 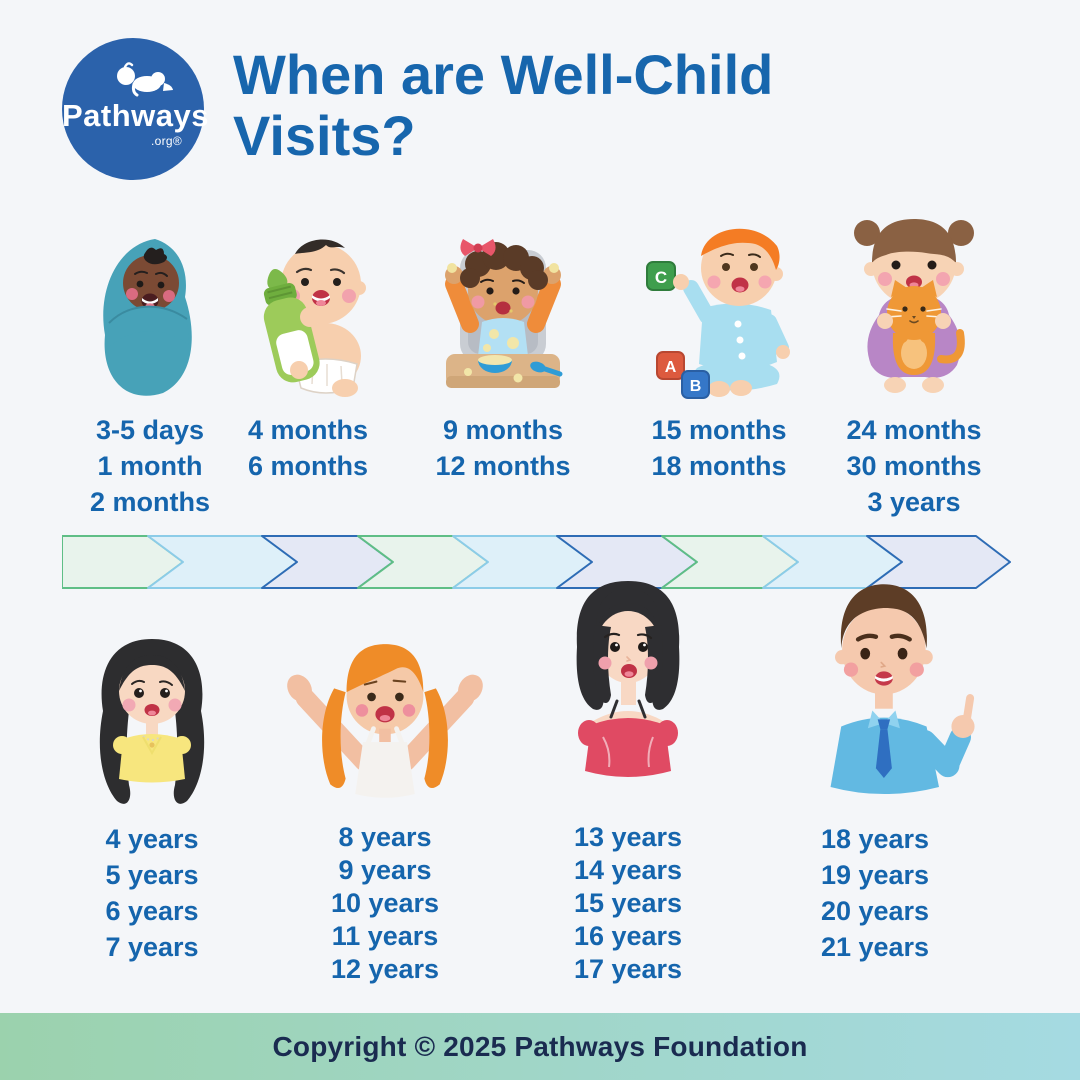 What do you see at coordinates (628, 870) in the screenshot?
I see `age-label: 14 years` at bounding box center [628, 870].